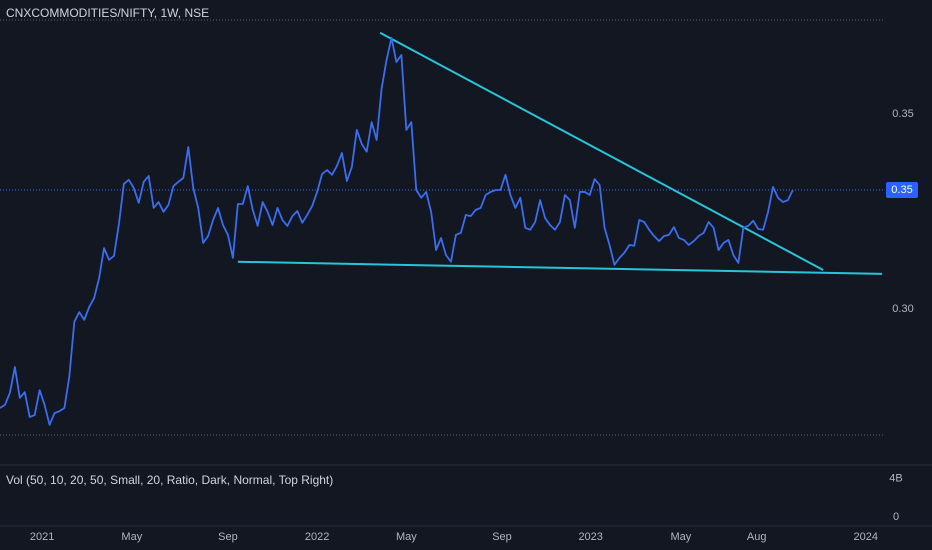 Image resolution: width=932 pixels, height=550 pixels. Describe the element at coordinates (107, 13) in the screenshot. I see `chart-title: CNXCOMMODITIES/NIFTY, 1W, NSE` at that location.